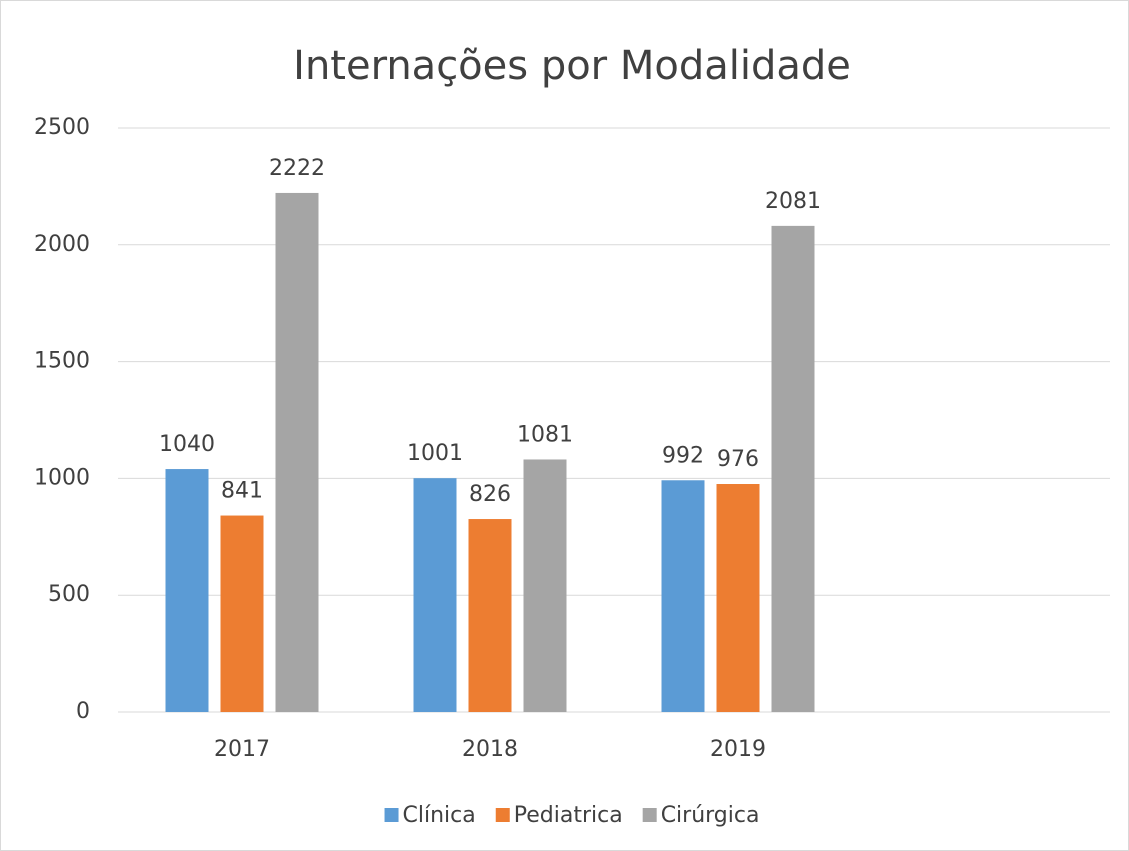 This screenshot has width=1129, height=851. I want to click on data-label: 1081, so click(545, 434).